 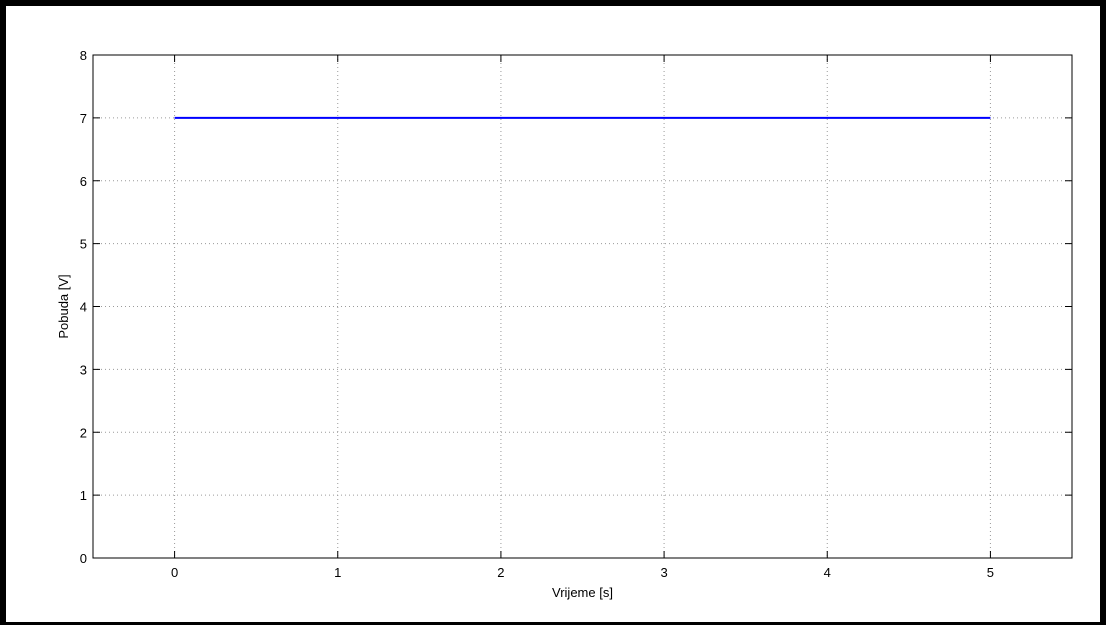 What do you see at coordinates (663, 572) in the screenshot?
I see `x-tick-label: 3` at bounding box center [663, 572].